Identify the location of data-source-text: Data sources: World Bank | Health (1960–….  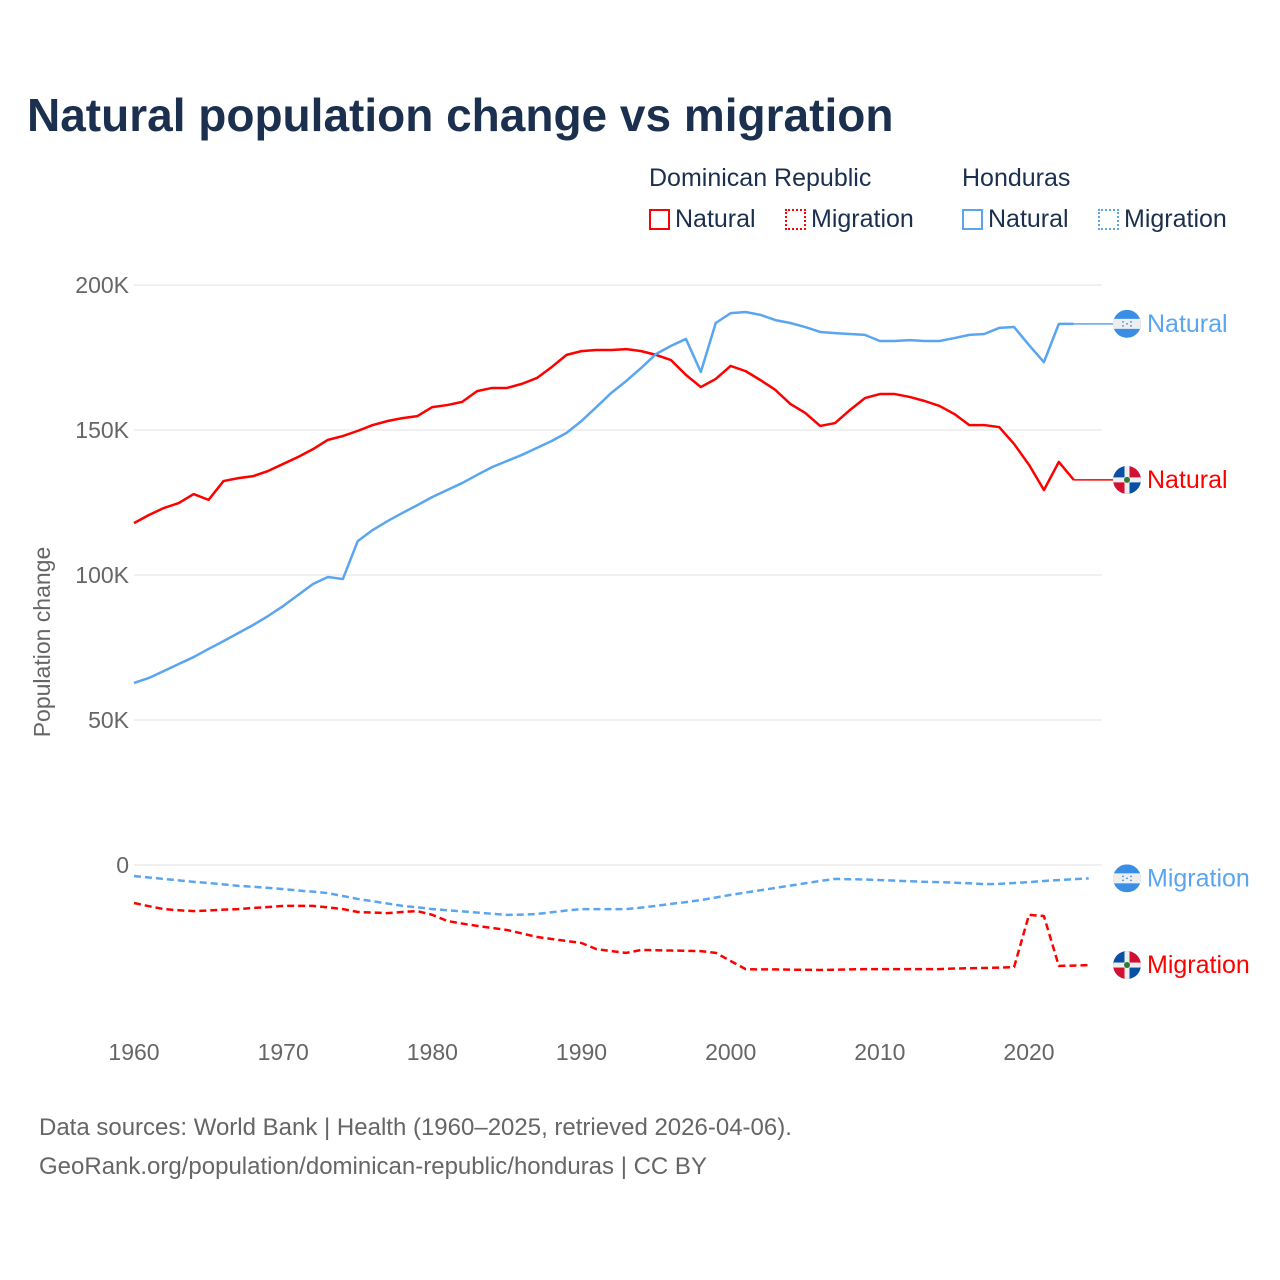
(415, 1127).